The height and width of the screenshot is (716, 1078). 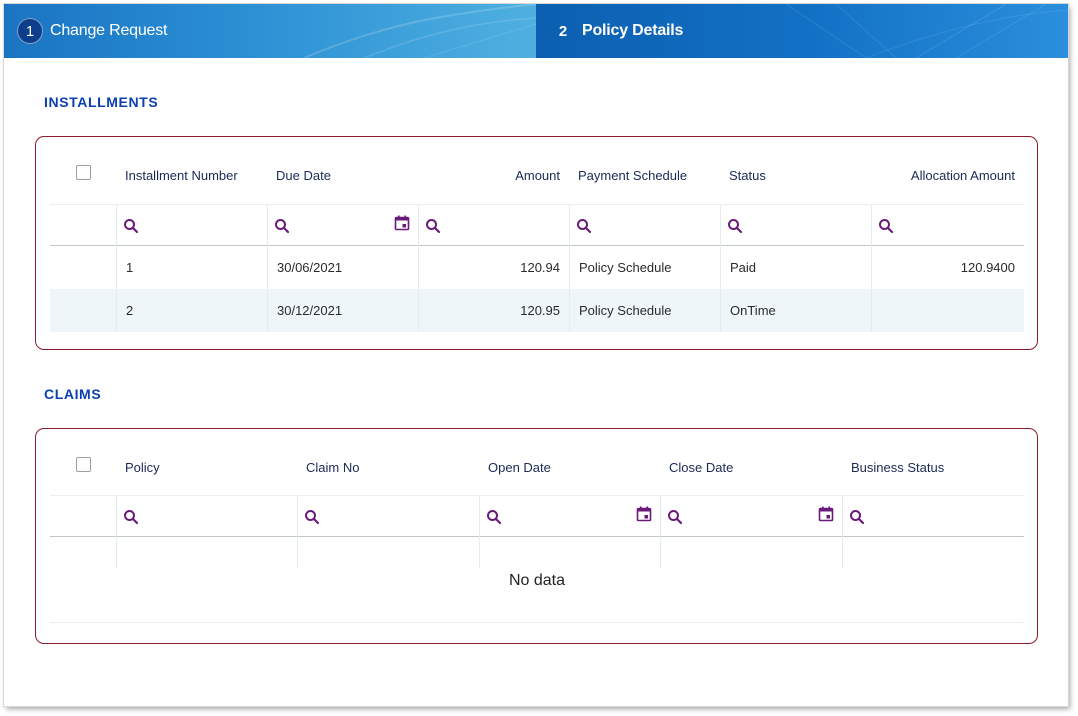 What do you see at coordinates (947, 267) in the screenshot?
I see `cell-allocation-amount: 120.9400` at bounding box center [947, 267].